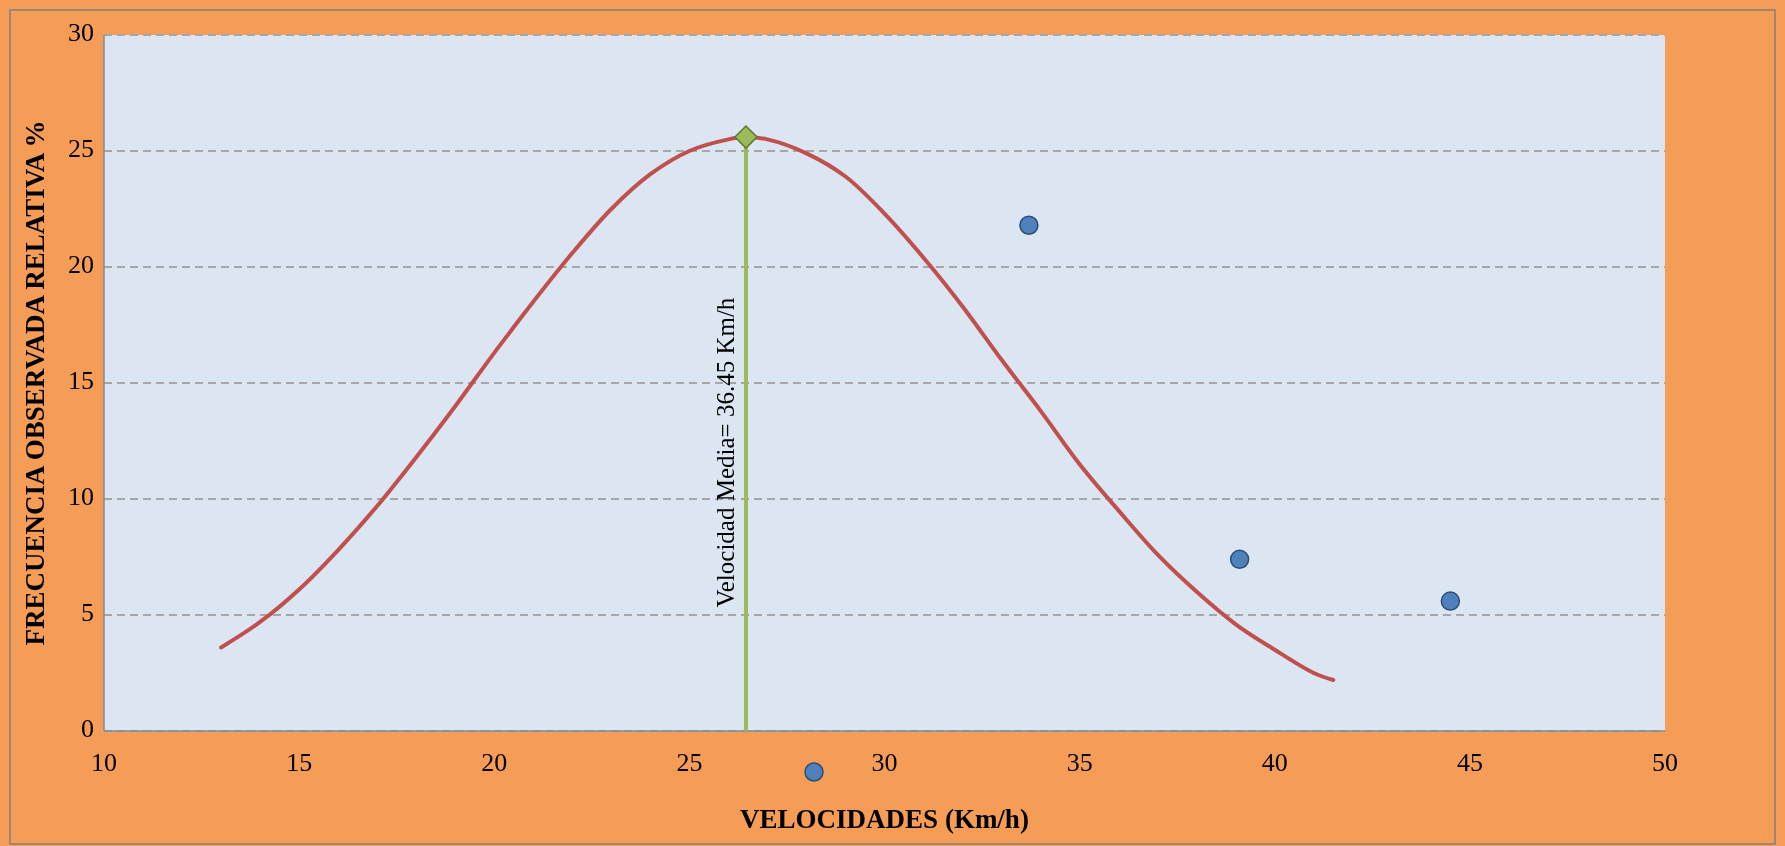  What do you see at coordinates (81, 380) in the screenshot?
I see `y-tick-label: 15` at bounding box center [81, 380].